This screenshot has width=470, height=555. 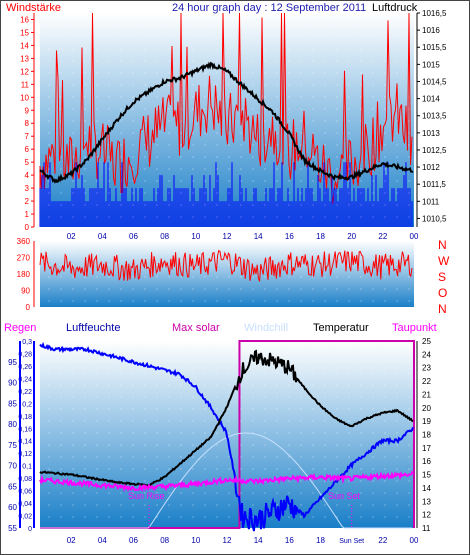 I want to click on sun-rise-label: Sun Rise, so click(x=146, y=496).